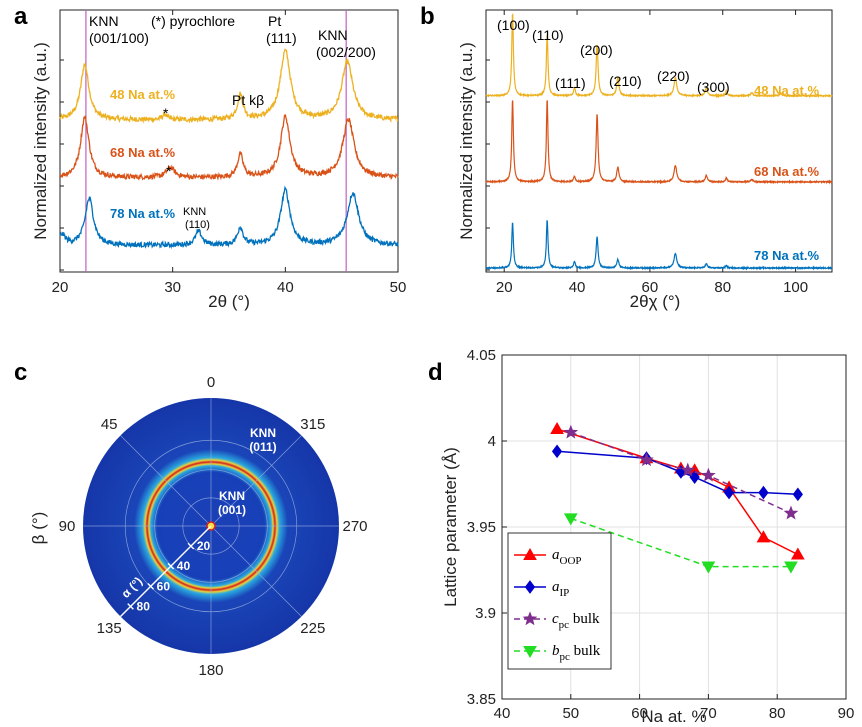 The height and width of the screenshot is (727, 862). Describe the element at coordinates (60, 287) in the screenshot. I see `panel-a-x-tick-label: 20` at that location.